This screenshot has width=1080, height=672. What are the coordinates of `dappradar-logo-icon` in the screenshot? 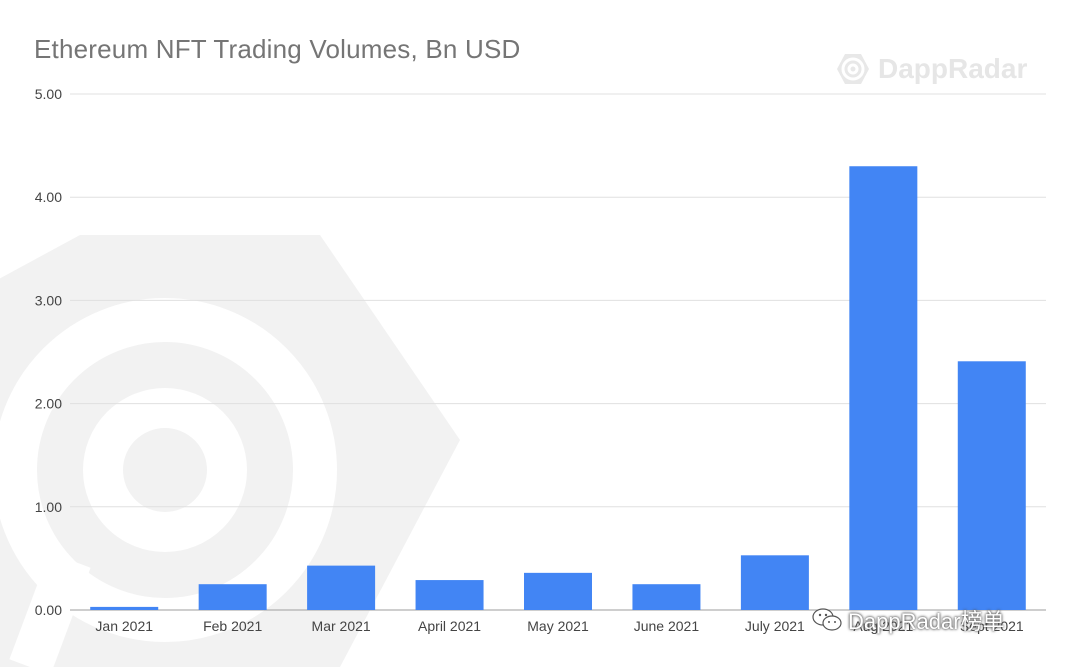 It's located at (853, 69).